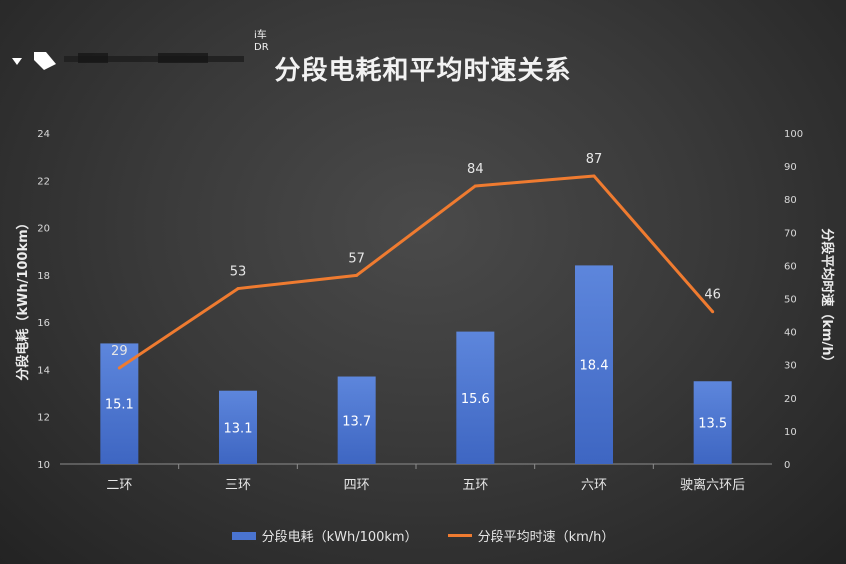  What do you see at coordinates (43, 323) in the screenshot?
I see `y-left-tick-label: 16` at bounding box center [43, 323].